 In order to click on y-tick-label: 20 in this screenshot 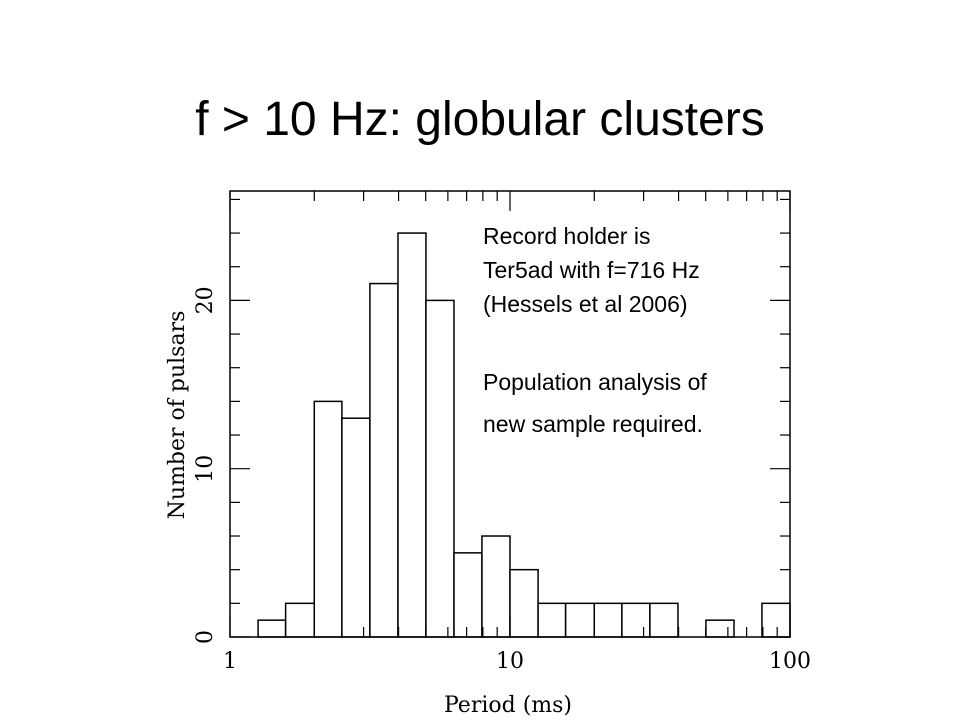, I will do `click(205, 300)`.